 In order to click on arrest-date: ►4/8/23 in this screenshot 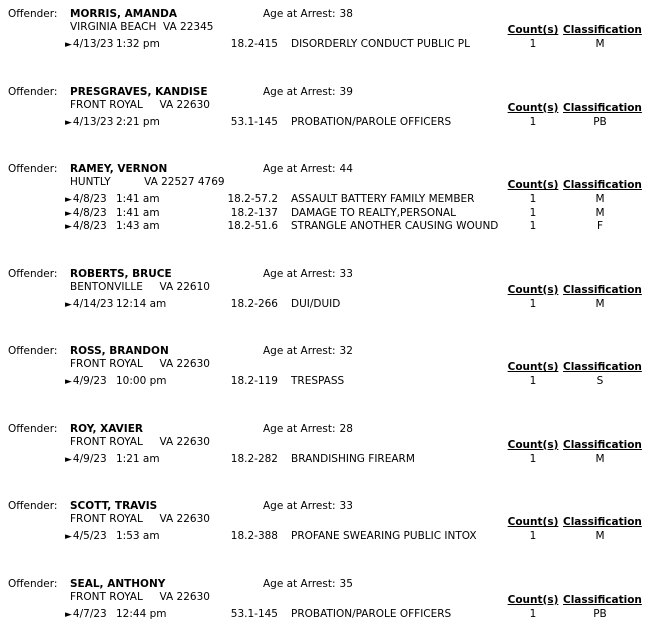, I will do `click(90, 200)`.